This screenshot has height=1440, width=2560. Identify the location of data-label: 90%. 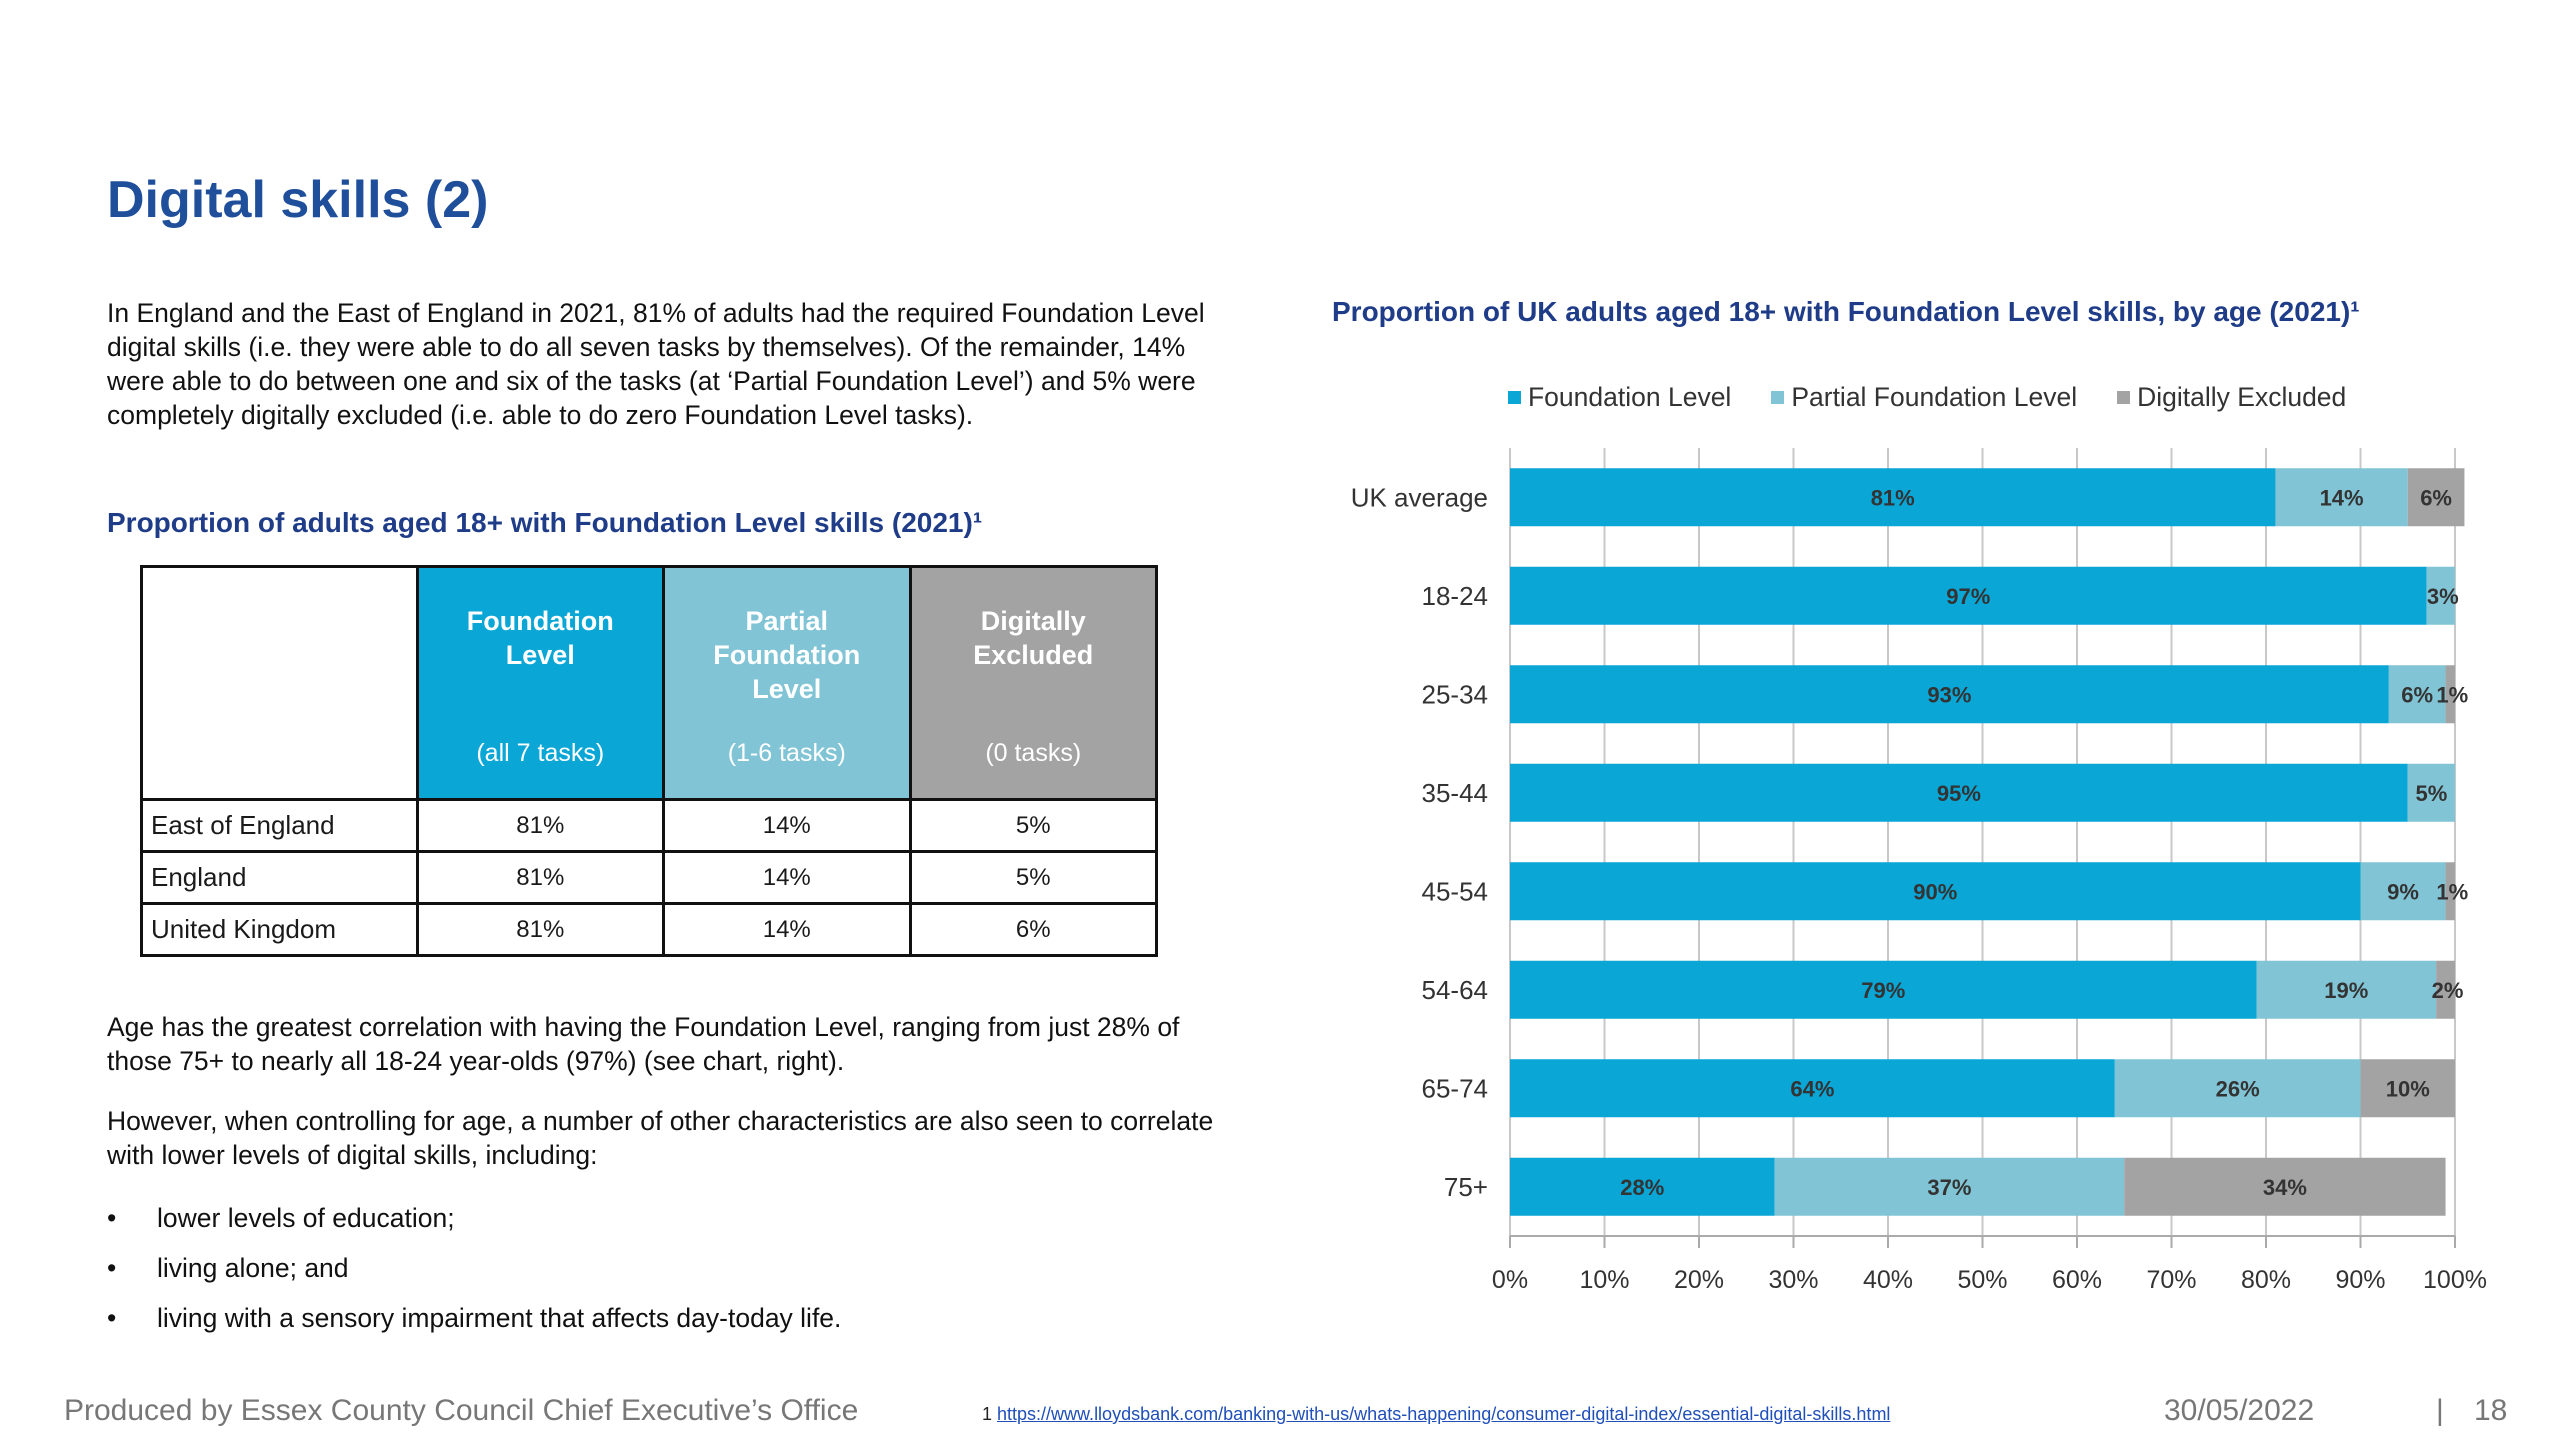
(1935, 891).